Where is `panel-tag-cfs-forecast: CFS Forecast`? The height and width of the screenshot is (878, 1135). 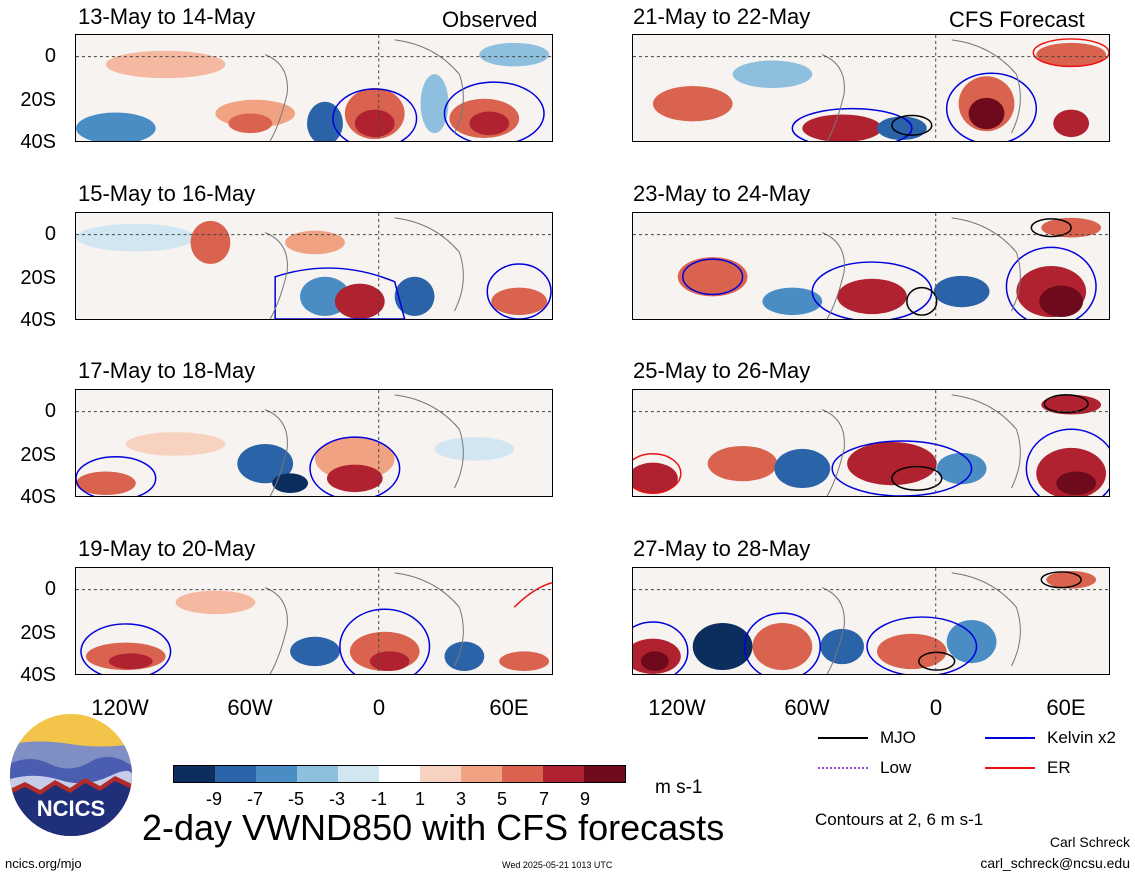
panel-tag-cfs-forecast: CFS Forecast is located at coordinates (1017, 19).